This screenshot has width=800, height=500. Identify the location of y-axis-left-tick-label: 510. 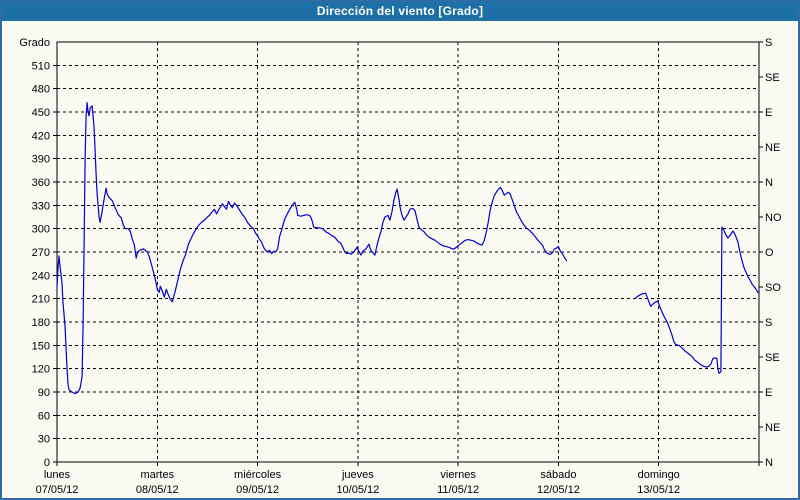
(41, 66).